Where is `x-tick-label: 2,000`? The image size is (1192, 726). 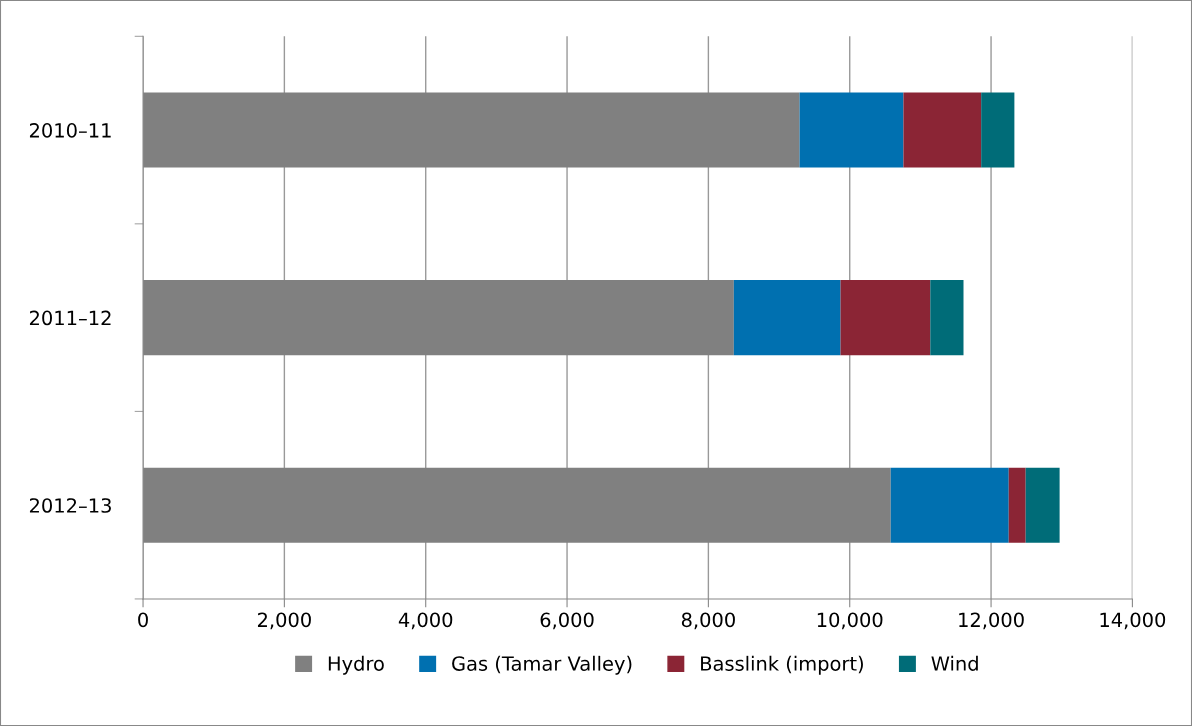
x-tick-label: 2,000 is located at coordinates (284, 621).